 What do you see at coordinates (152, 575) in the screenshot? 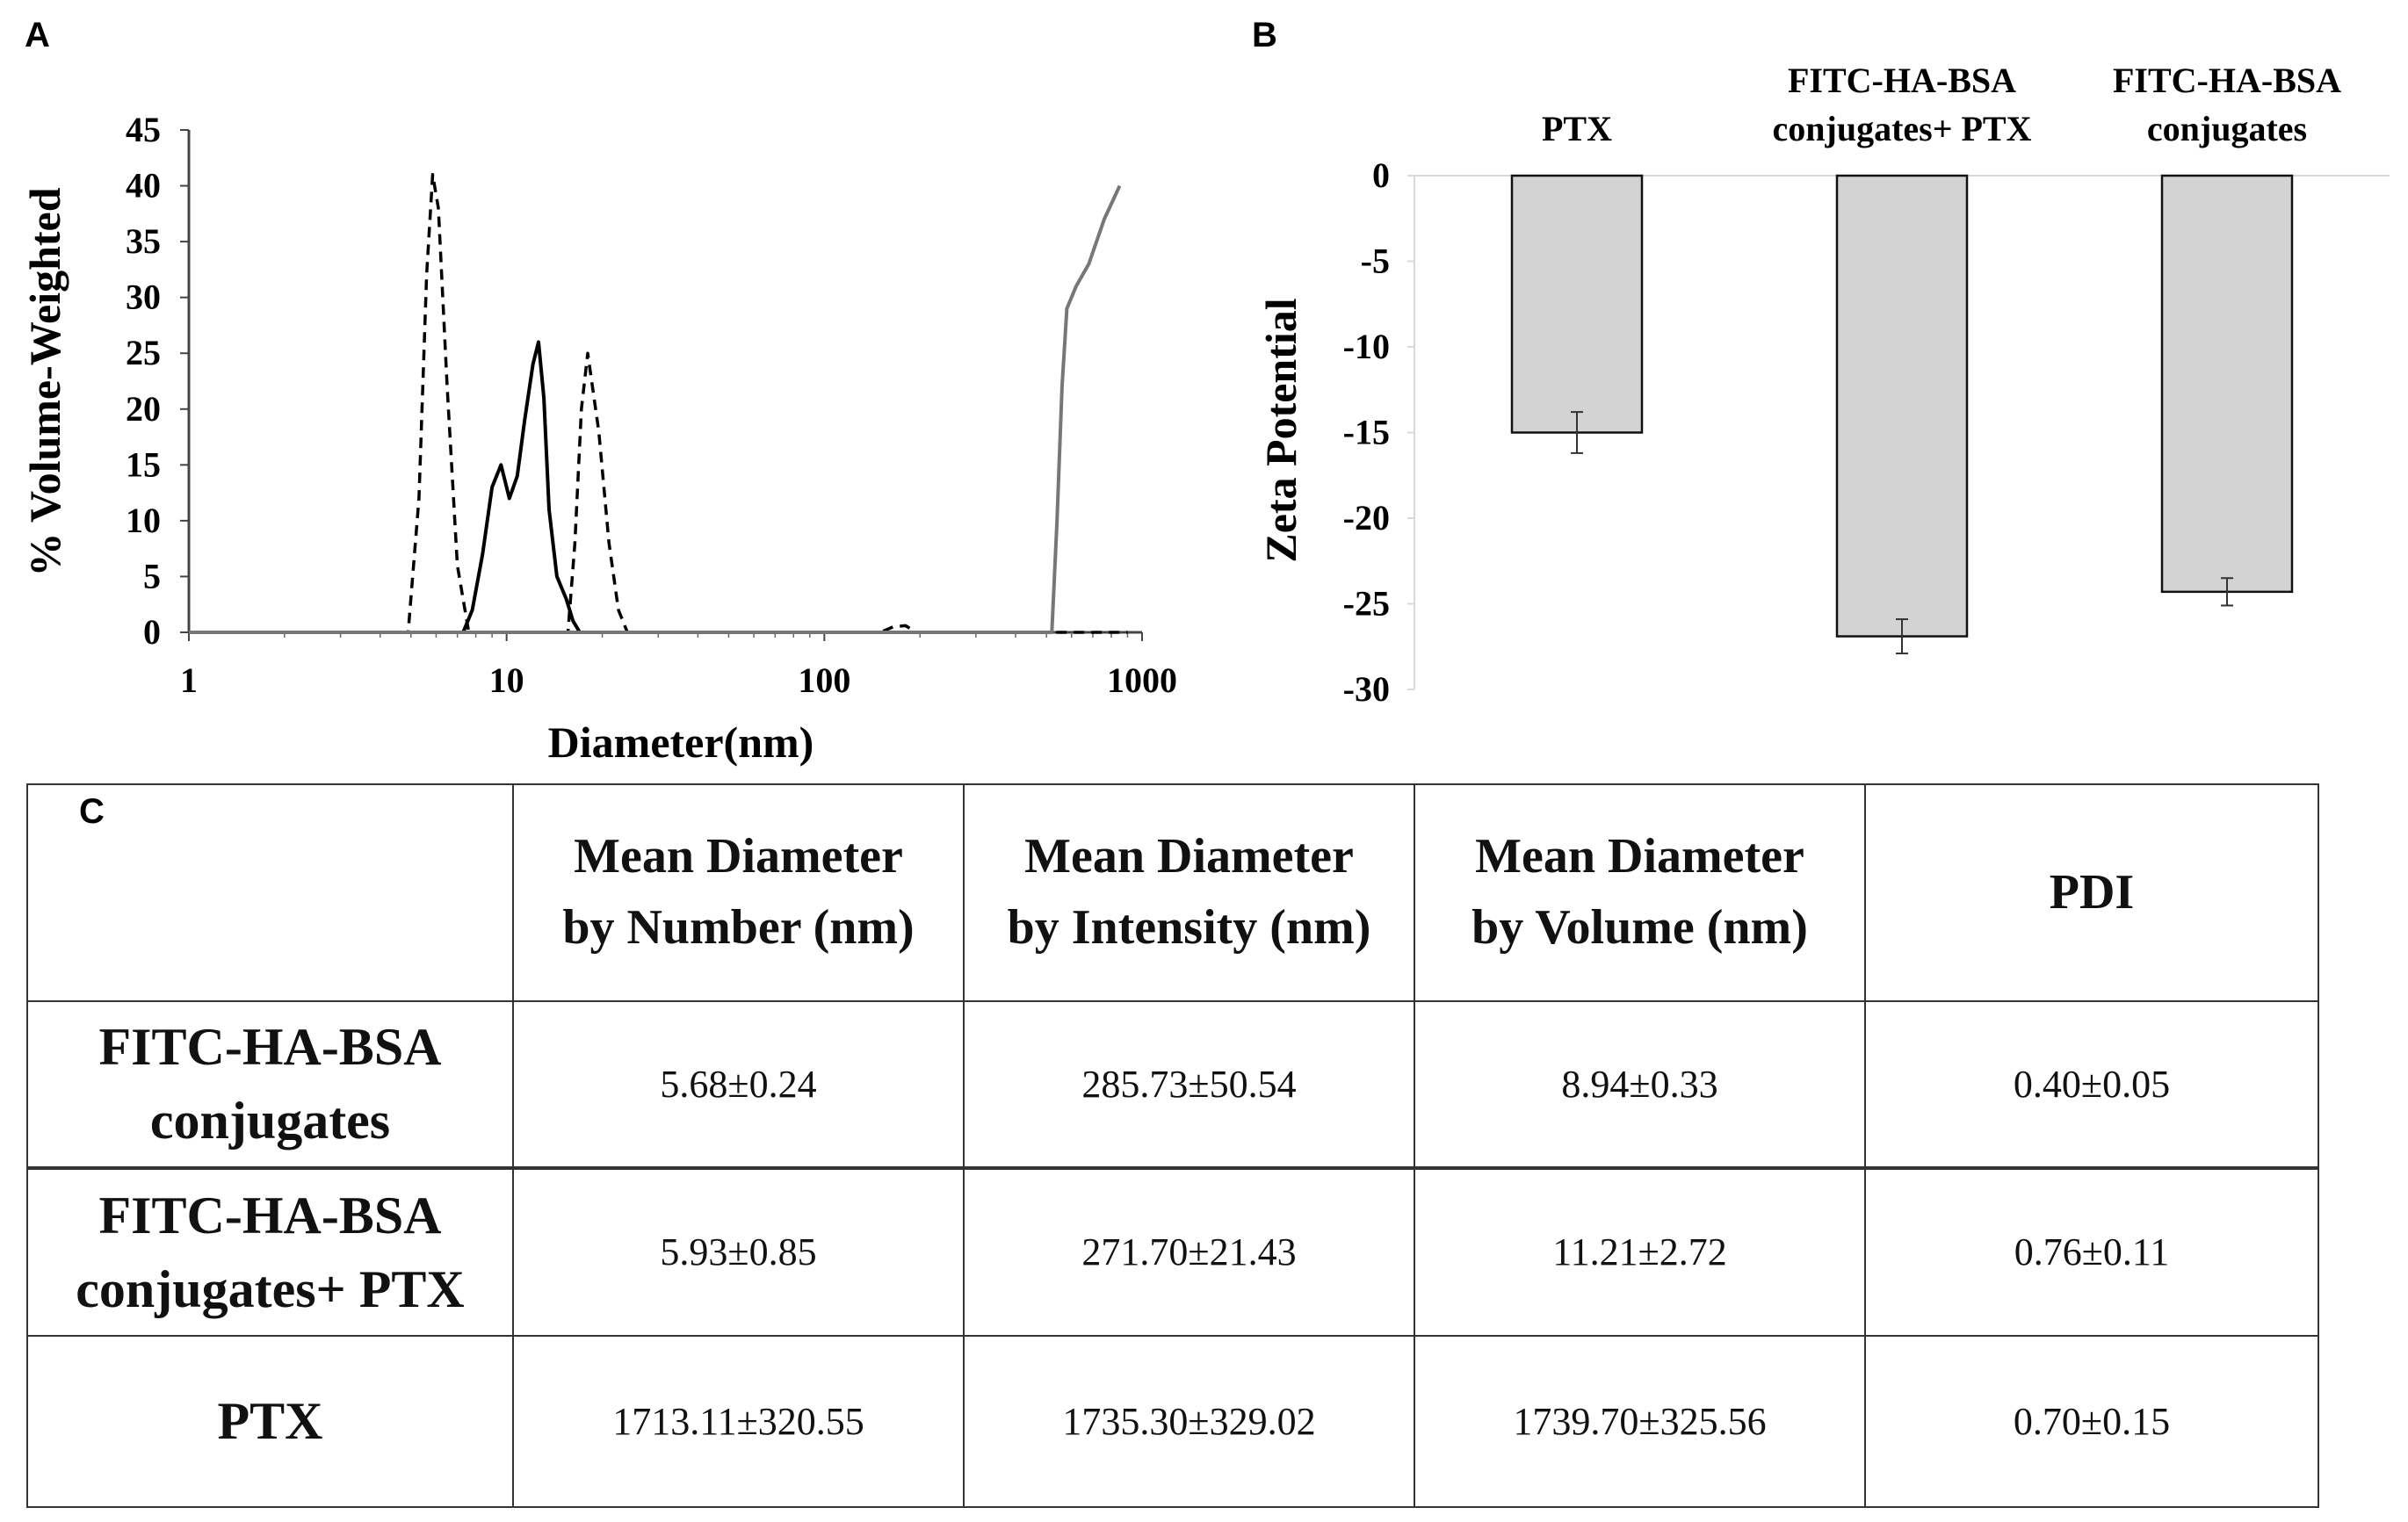
I see `y-tick-label: 5` at bounding box center [152, 575].